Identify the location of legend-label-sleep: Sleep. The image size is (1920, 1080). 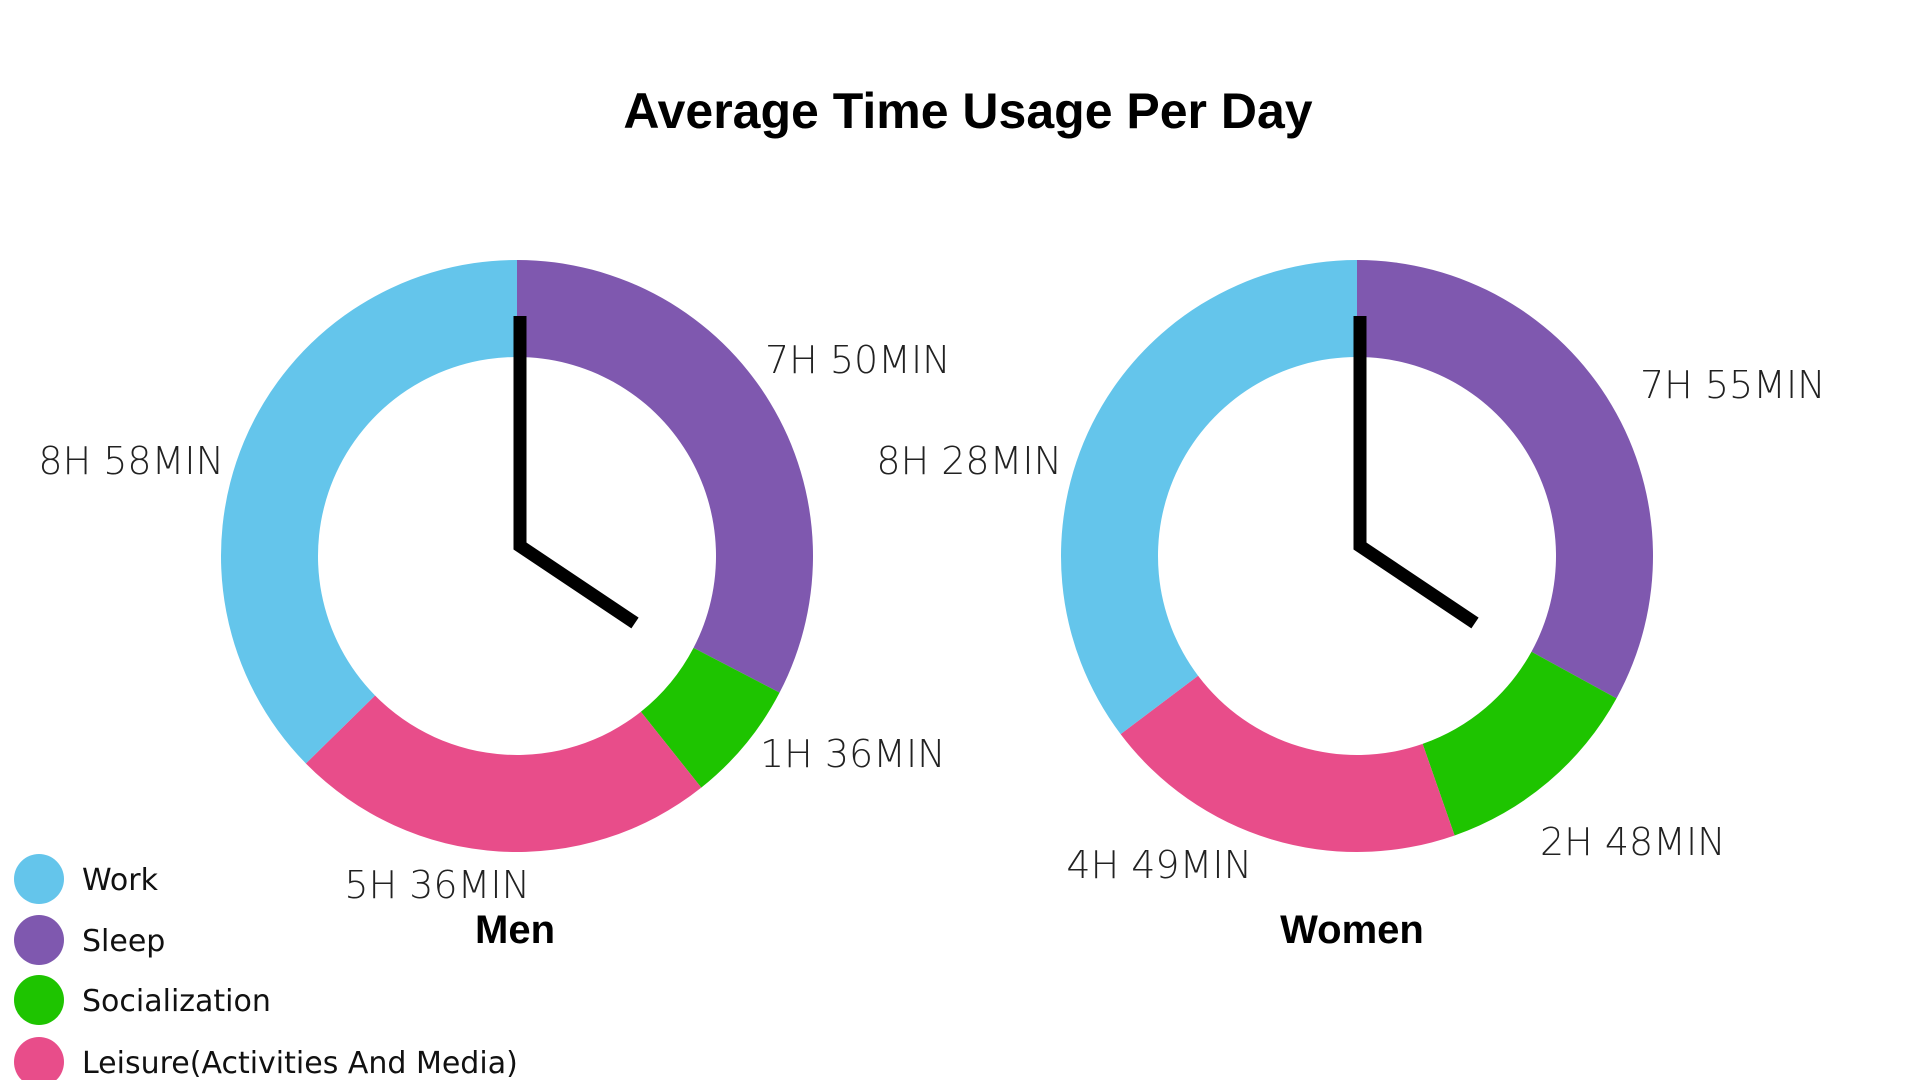
(123, 941).